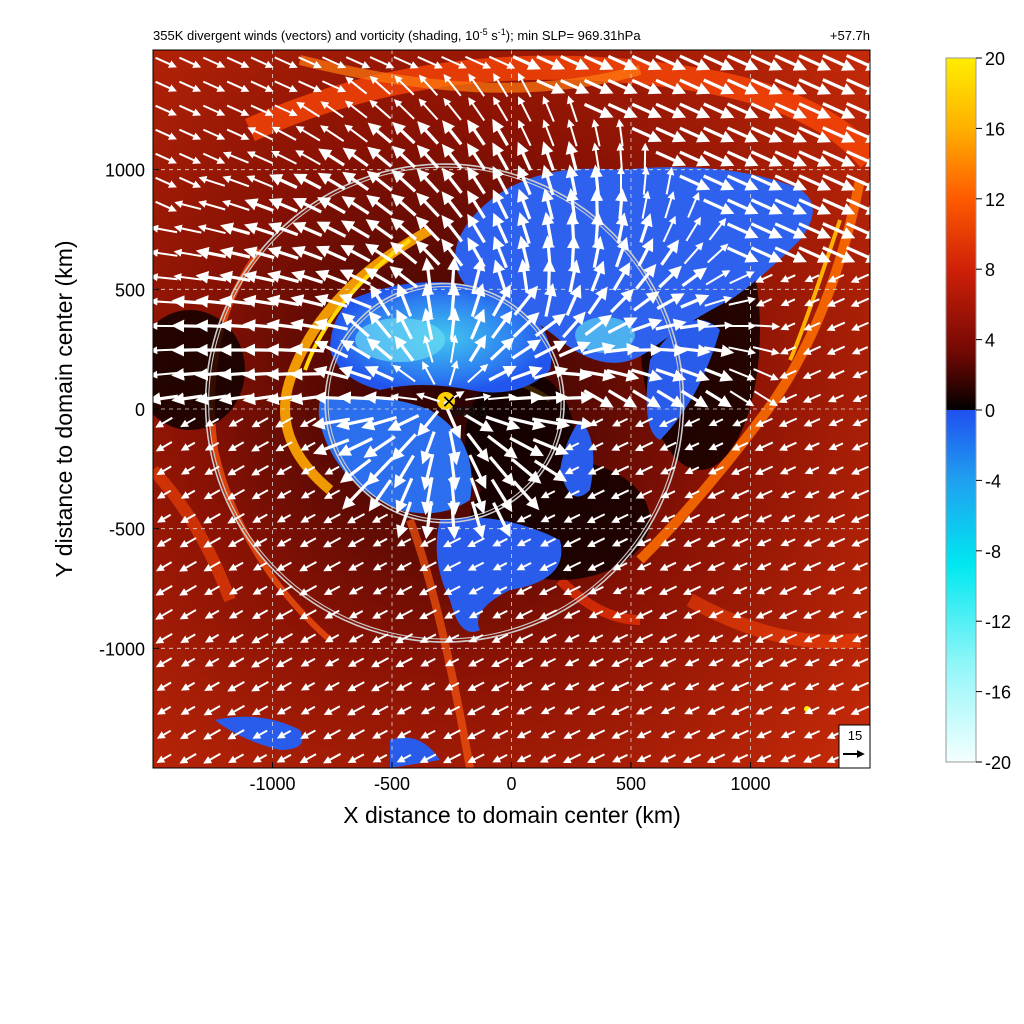 The image size is (1024, 1024). I want to click on x-axis-ticks: -1000 -500 0 500 1000, so click(510, 778).